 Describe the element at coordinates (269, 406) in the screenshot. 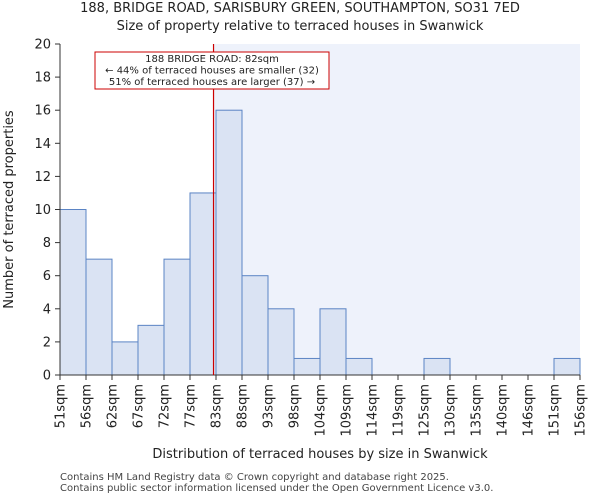

I see `x-tick-label: 93sqm` at that location.